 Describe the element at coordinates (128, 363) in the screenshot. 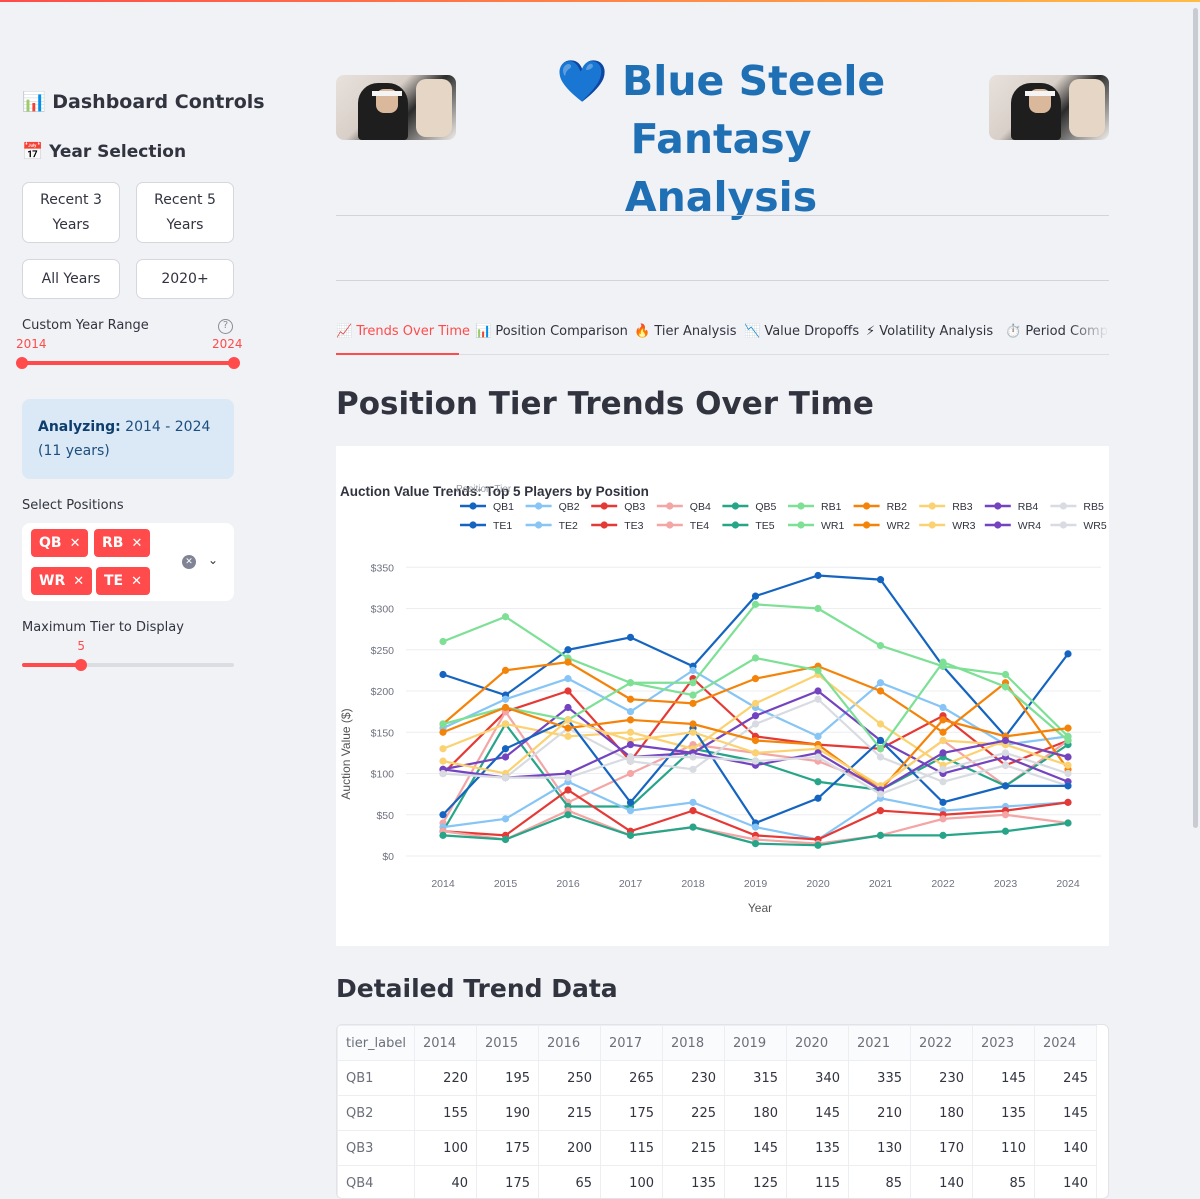

I see `year-range-track` at that location.